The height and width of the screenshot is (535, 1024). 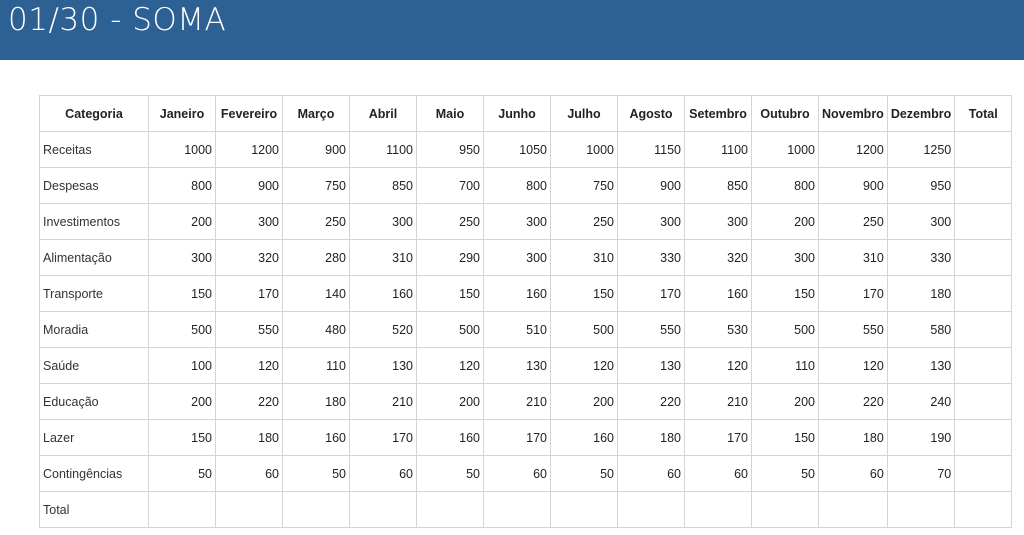 What do you see at coordinates (383, 329) in the screenshot?
I see `value-cell: 520` at bounding box center [383, 329].